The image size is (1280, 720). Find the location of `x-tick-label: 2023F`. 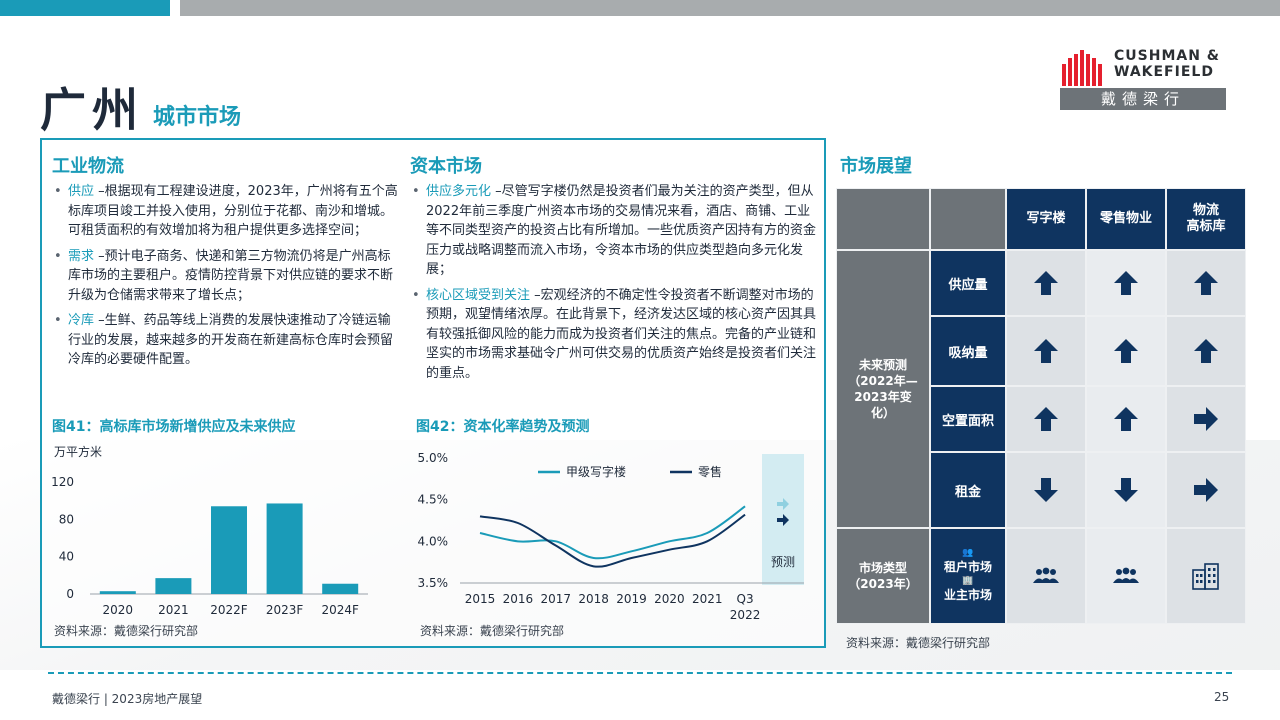

x-tick-label: 2023F is located at coordinates (285, 610).